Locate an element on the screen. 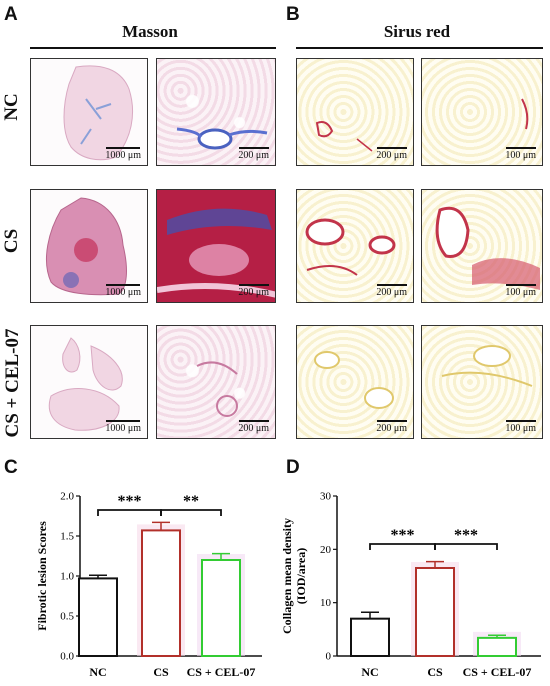  sirius-title-line is located at coordinates (419, 48).